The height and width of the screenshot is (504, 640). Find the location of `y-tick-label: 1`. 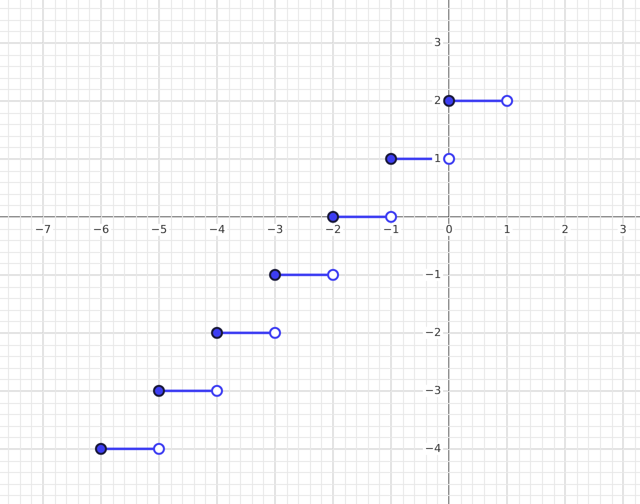

y-tick-label: 1 is located at coordinates (438, 158).